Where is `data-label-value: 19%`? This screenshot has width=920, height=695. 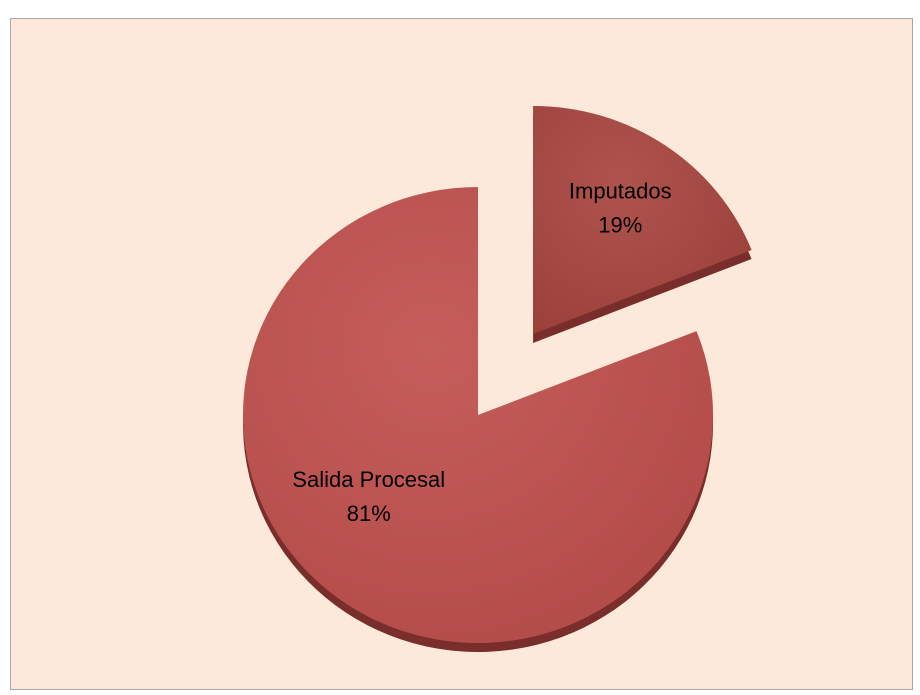 data-label-value: 19% is located at coordinates (620, 224).